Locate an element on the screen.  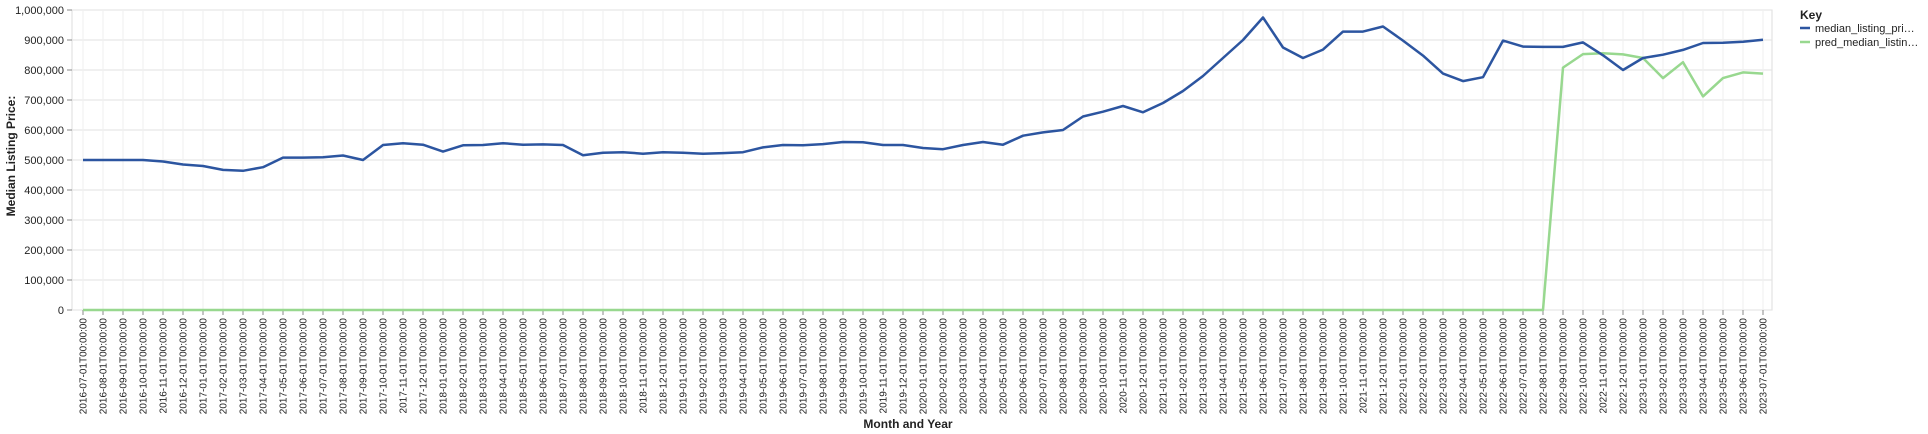
x-tick-label: 2017-06-01T00:00:00 is located at coordinates (304, 366).